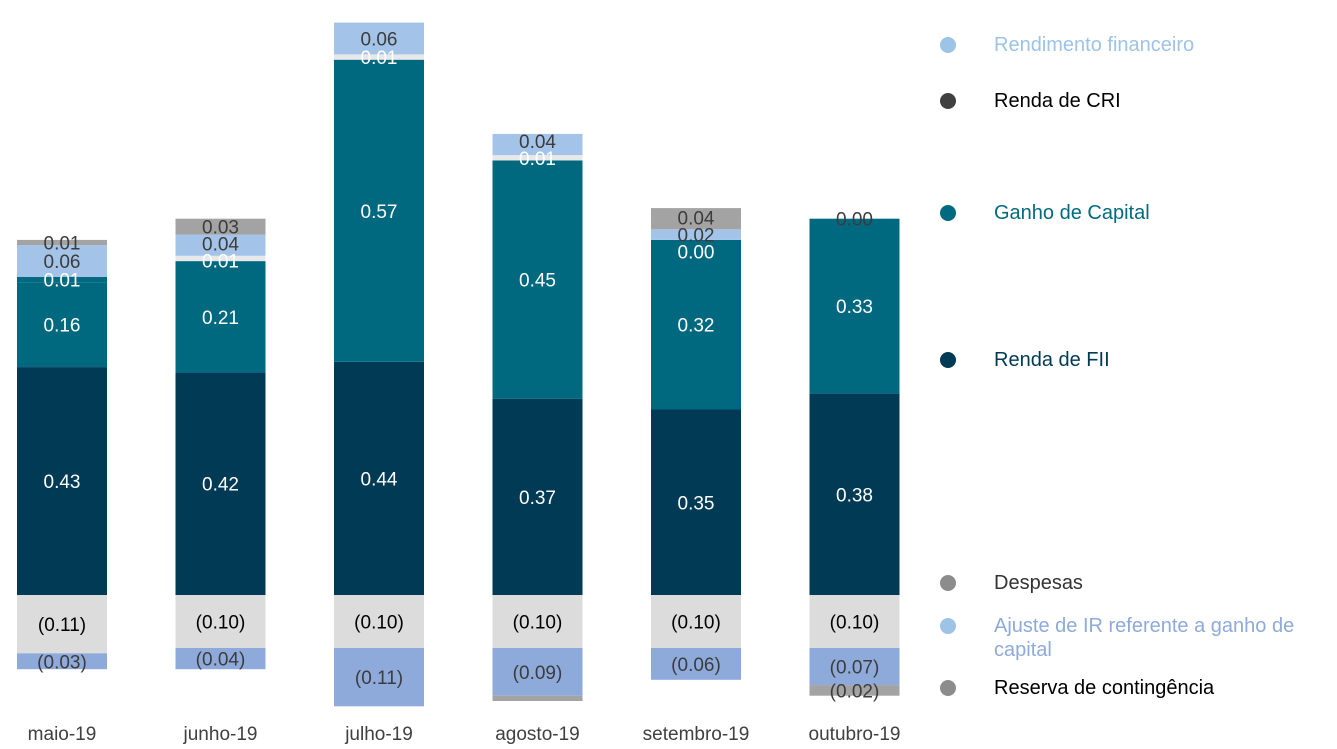 The height and width of the screenshot is (749, 1337). Describe the element at coordinates (854, 220) in the screenshot. I see `data-label-reserva-de-contingencia: 0.00` at that location.